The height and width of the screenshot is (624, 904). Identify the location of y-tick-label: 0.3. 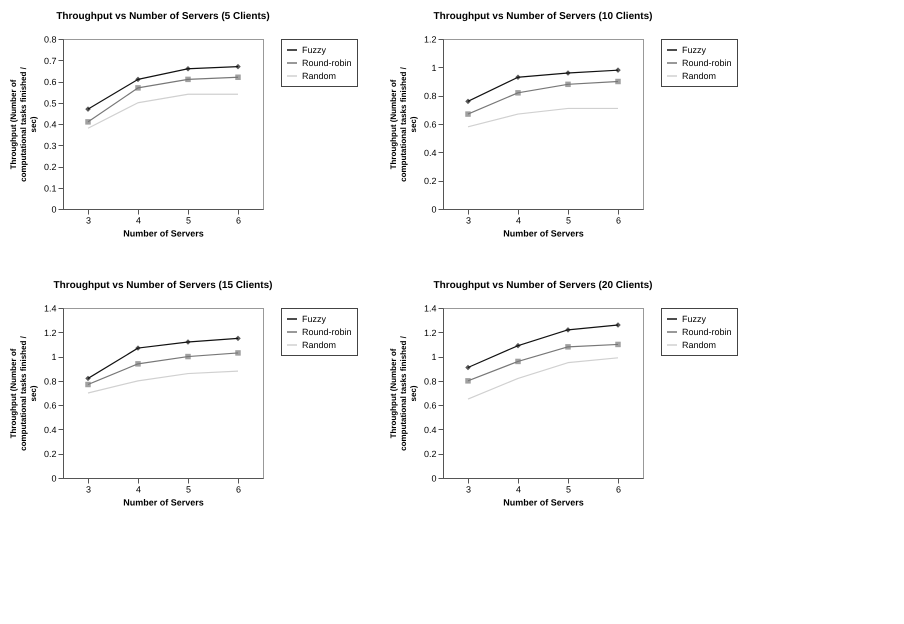
(50, 145).